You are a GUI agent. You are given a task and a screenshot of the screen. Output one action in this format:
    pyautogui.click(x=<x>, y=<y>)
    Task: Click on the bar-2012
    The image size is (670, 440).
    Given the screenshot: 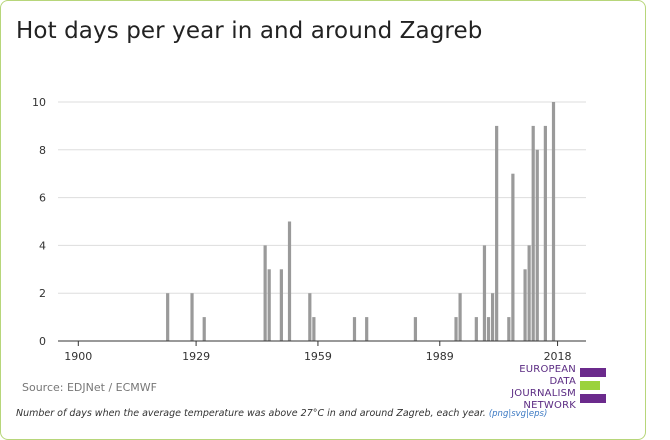 What is the action you would take?
    pyautogui.click(x=533, y=233)
    